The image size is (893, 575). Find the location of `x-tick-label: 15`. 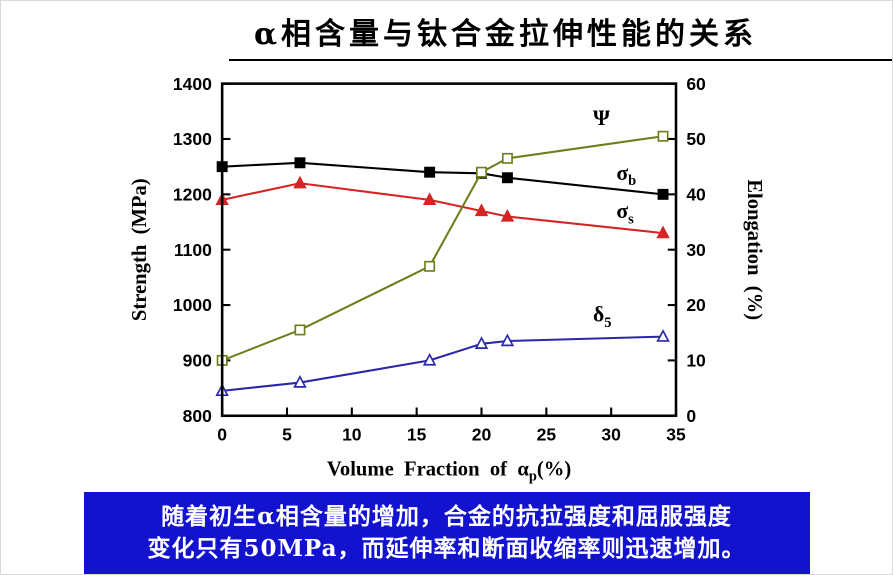

x-tick-label: 15 is located at coordinates (417, 435).